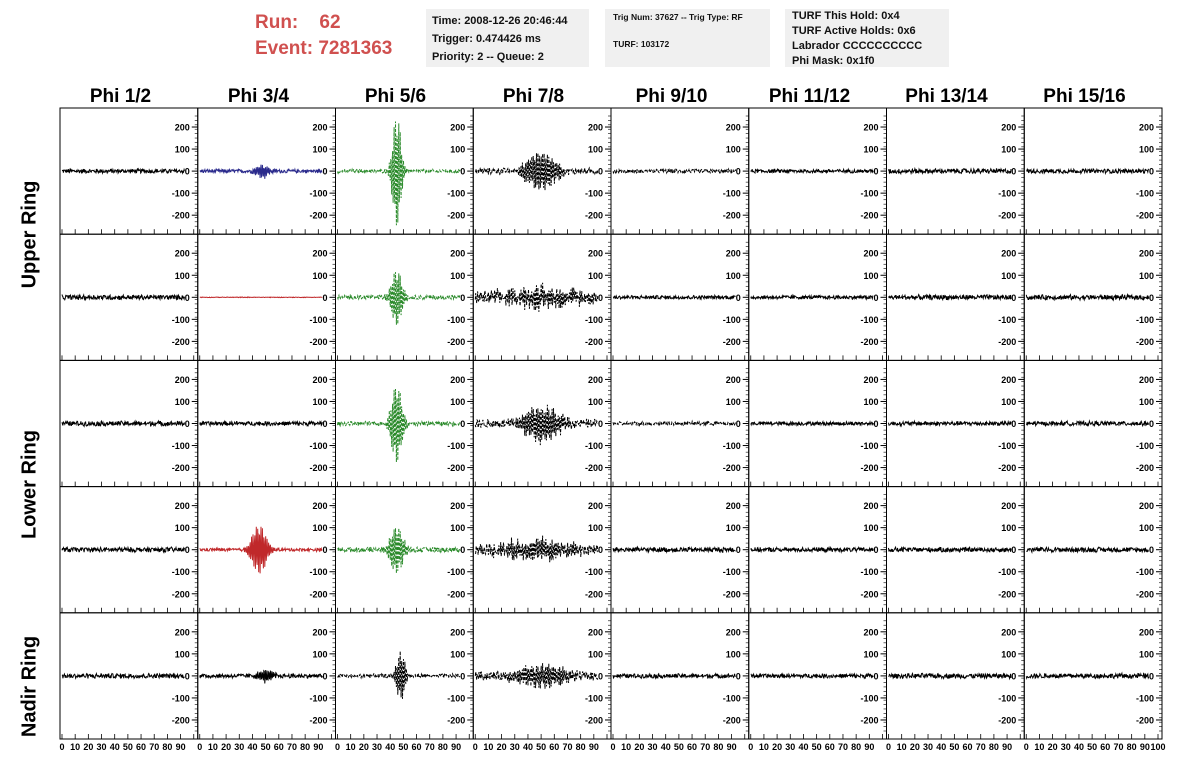 Image resolution: width=1196 pixels, height=772 pixels. What do you see at coordinates (857, 46) in the screenshot?
I see `labrador-text: Labrador CCCCCCCCCC` at bounding box center [857, 46].